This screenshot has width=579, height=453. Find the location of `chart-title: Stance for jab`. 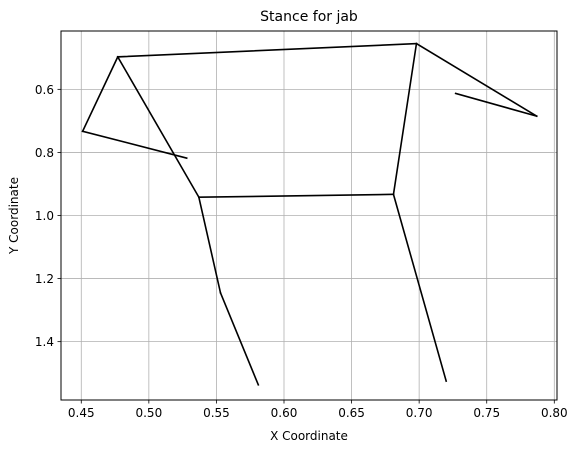

chart-title: Stance for jab is located at coordinates (309, 17).